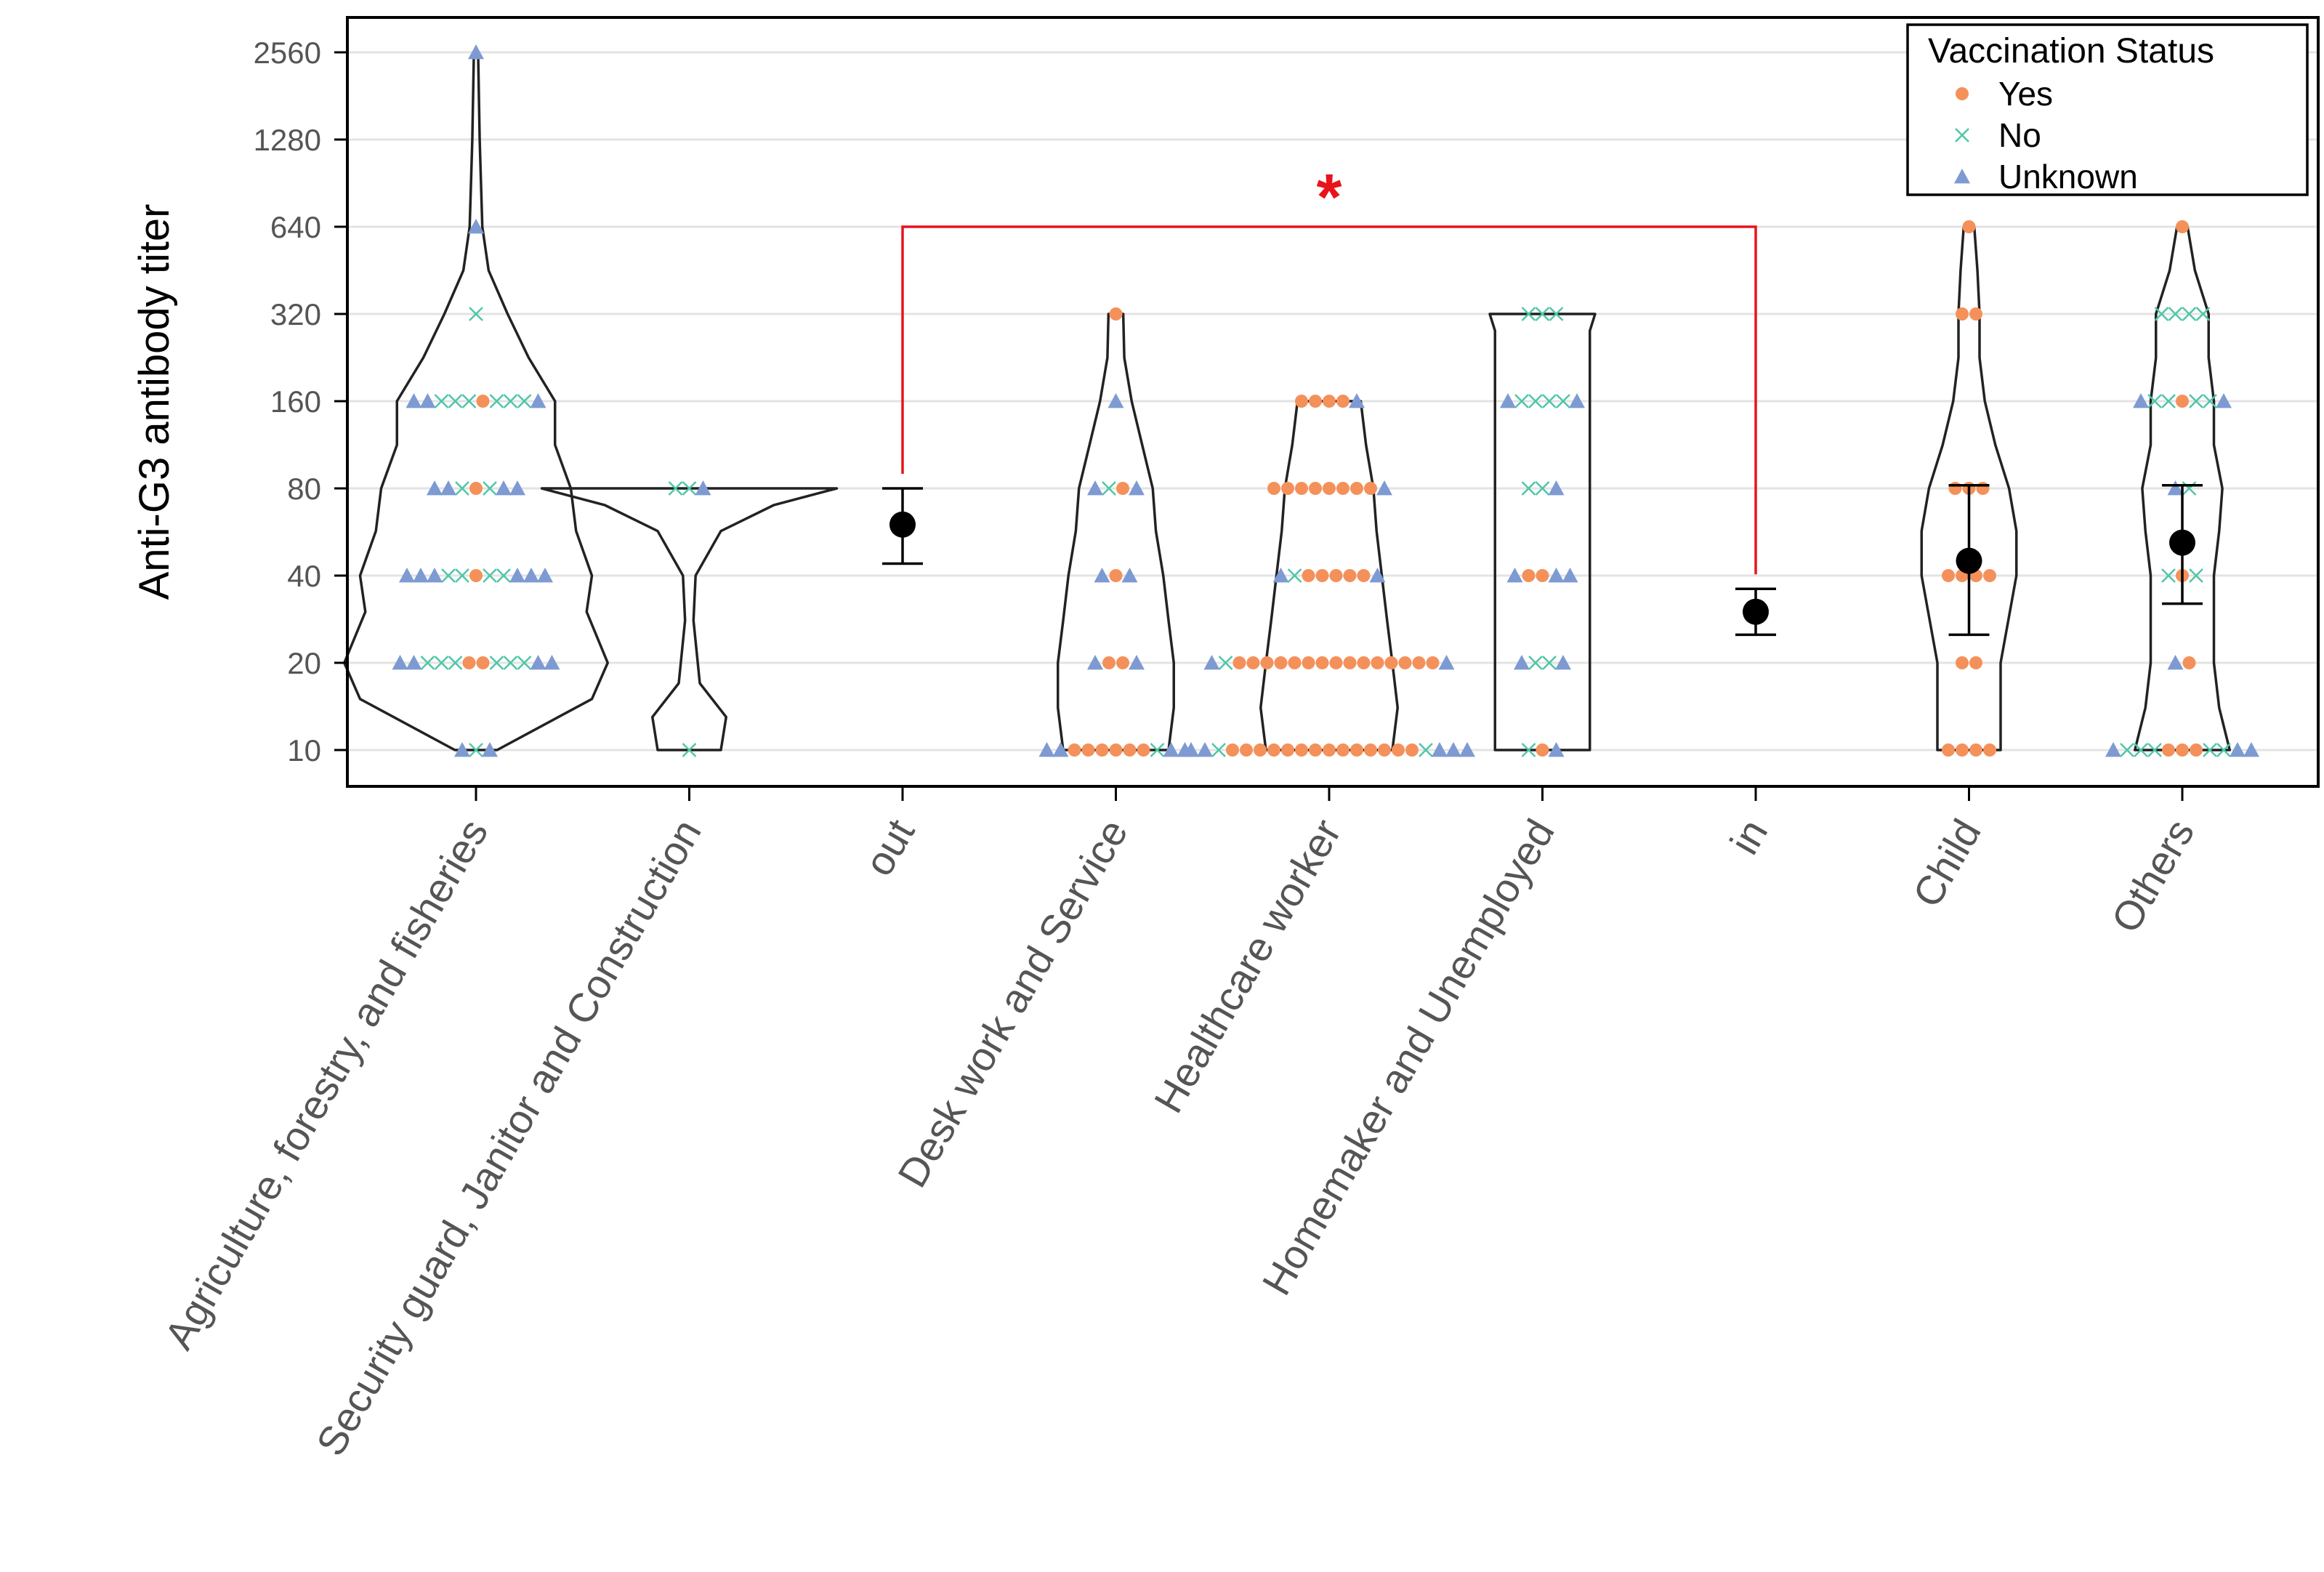  I want to click on error-bars, so click(1542, 560).